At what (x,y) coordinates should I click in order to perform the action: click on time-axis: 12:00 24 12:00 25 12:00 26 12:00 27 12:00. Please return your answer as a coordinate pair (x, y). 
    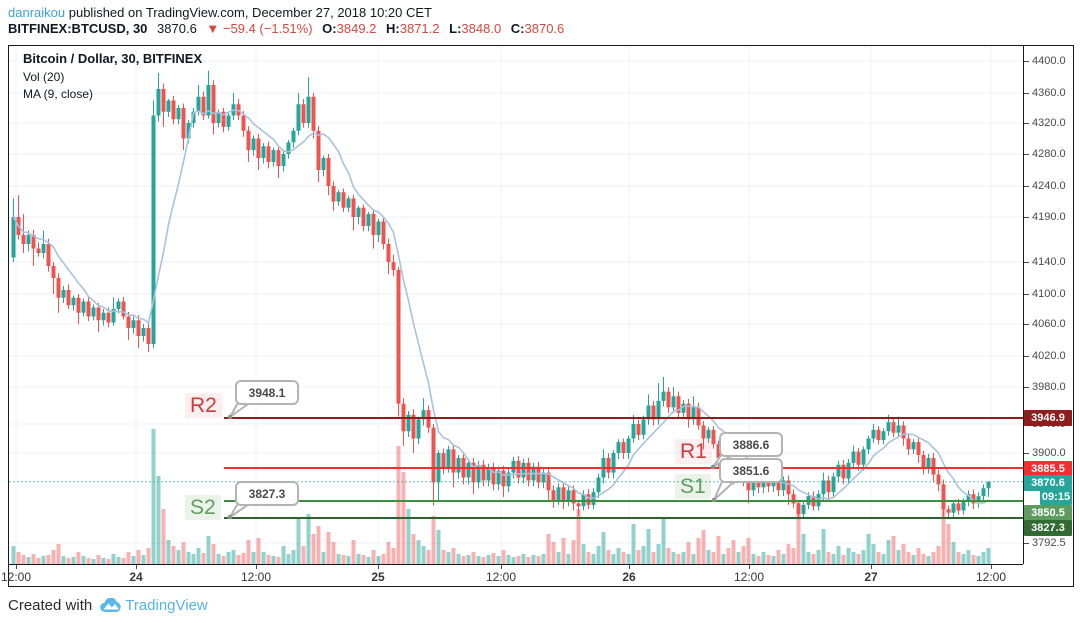
    Looking at the image, I should click on (512, 575).